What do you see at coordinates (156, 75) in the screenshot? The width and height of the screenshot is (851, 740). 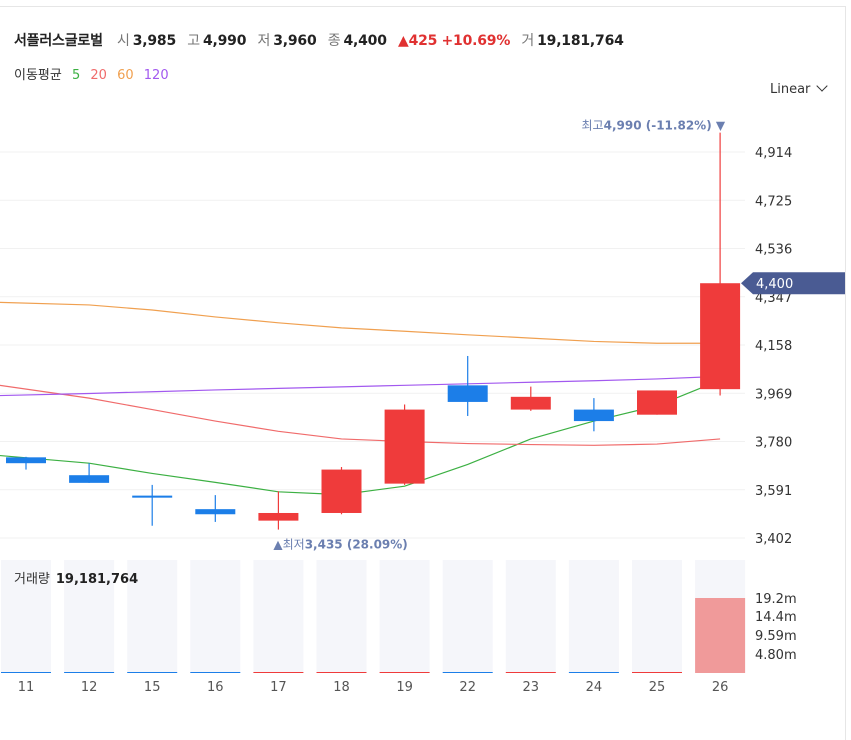 I see `ma-120-label: 120` at bounding box center [156, 75].